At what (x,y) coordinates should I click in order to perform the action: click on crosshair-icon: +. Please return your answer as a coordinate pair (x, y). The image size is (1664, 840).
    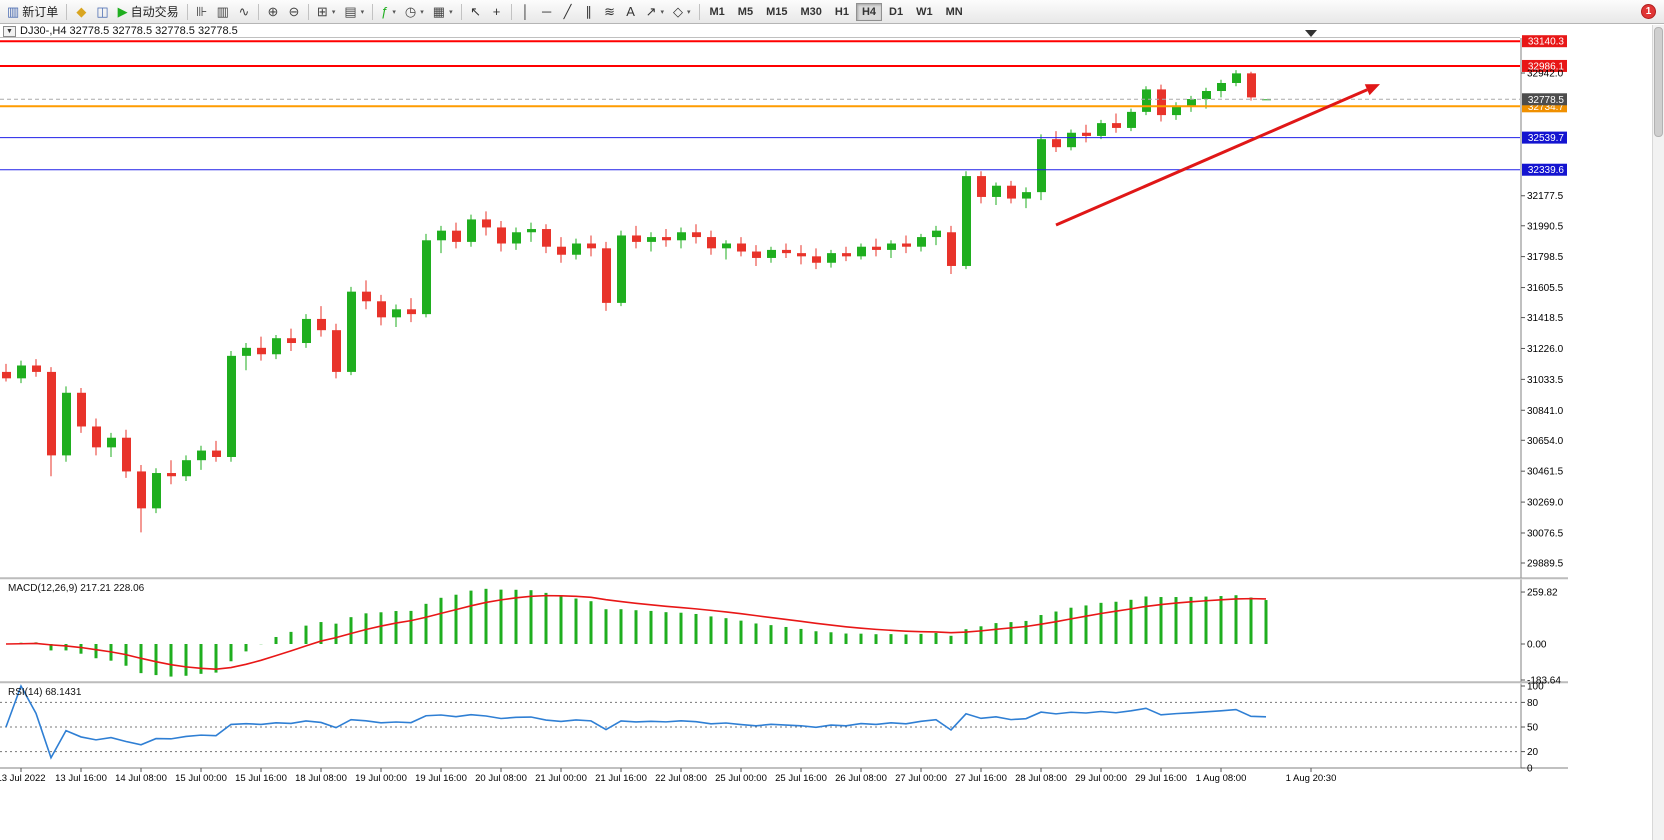
    Looking at the image, I should click on (496, 11).